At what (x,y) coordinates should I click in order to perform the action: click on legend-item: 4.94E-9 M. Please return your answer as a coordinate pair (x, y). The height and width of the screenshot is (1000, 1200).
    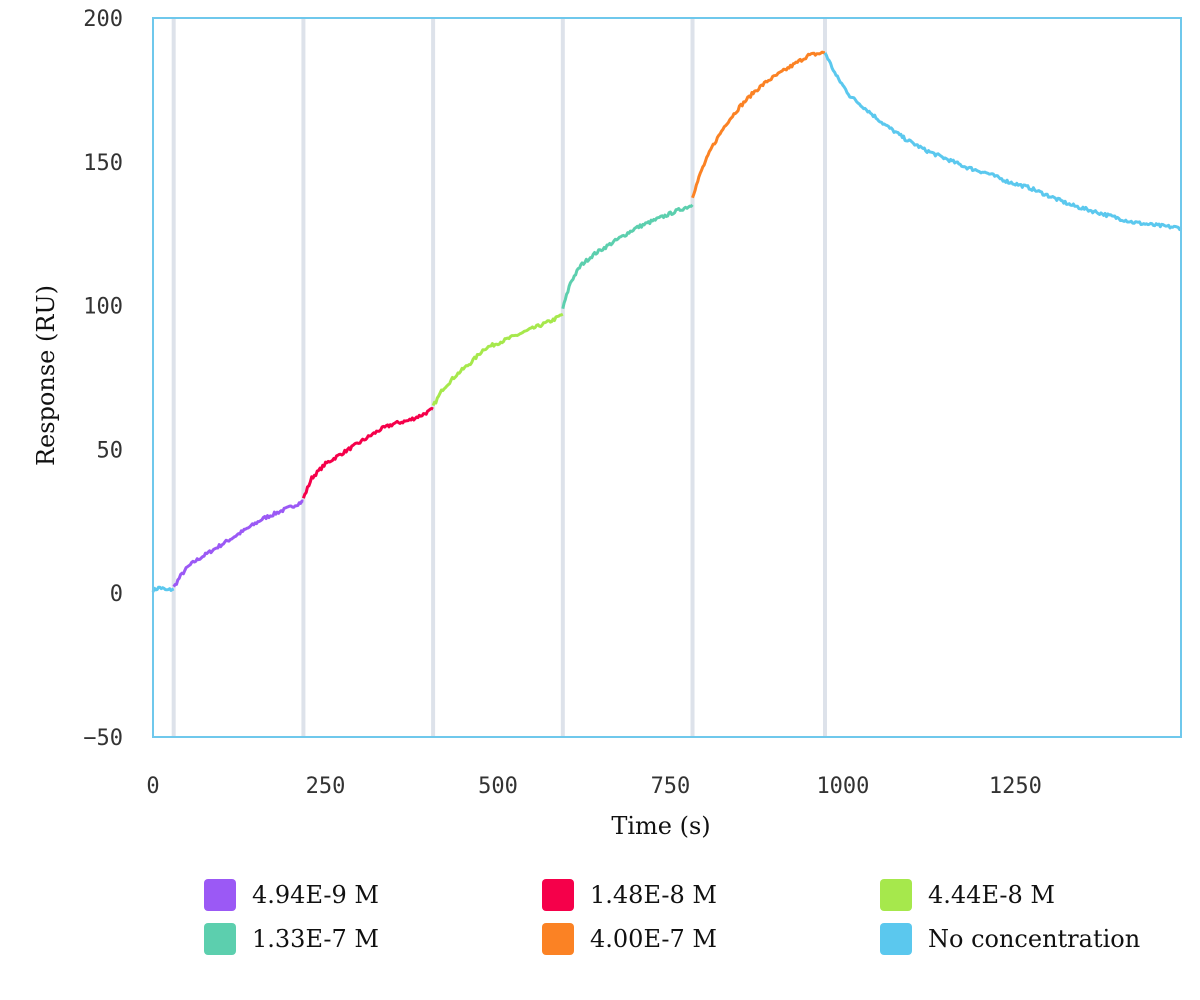
    Looking at the image, I should click on (291, 895).